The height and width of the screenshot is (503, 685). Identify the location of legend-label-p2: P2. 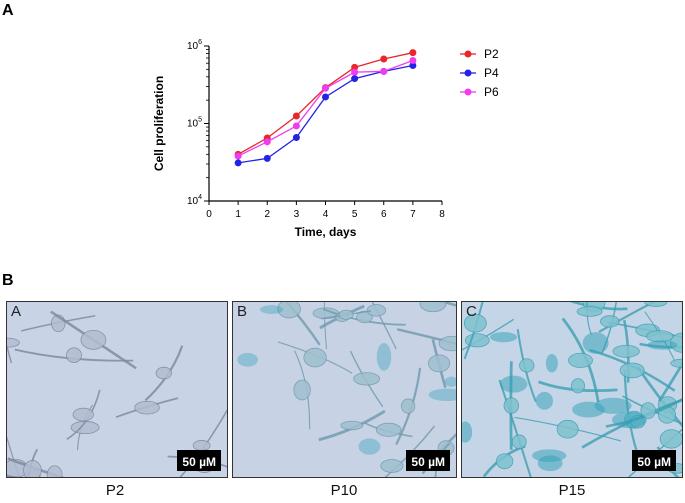
(491, 54).